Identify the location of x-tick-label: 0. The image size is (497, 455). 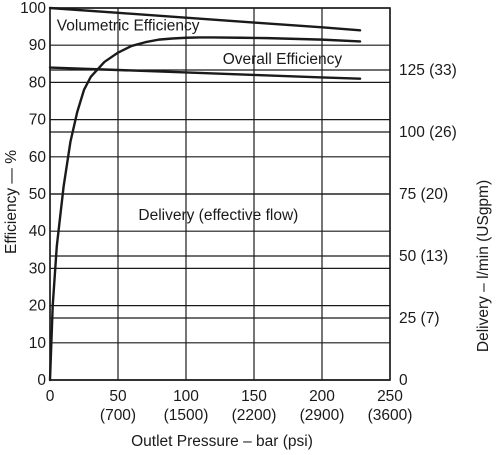
(50, 396).